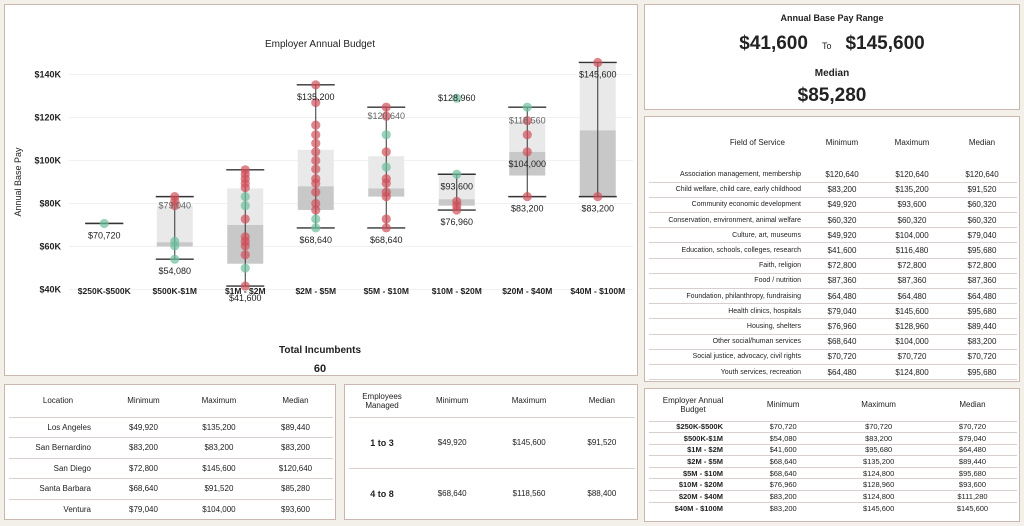 The height and width of the screenshot is (526, 1024). Describe the element at coordinates (728, 235) in the screenshot. I see `row-label: Culture, art, museums` at that location.